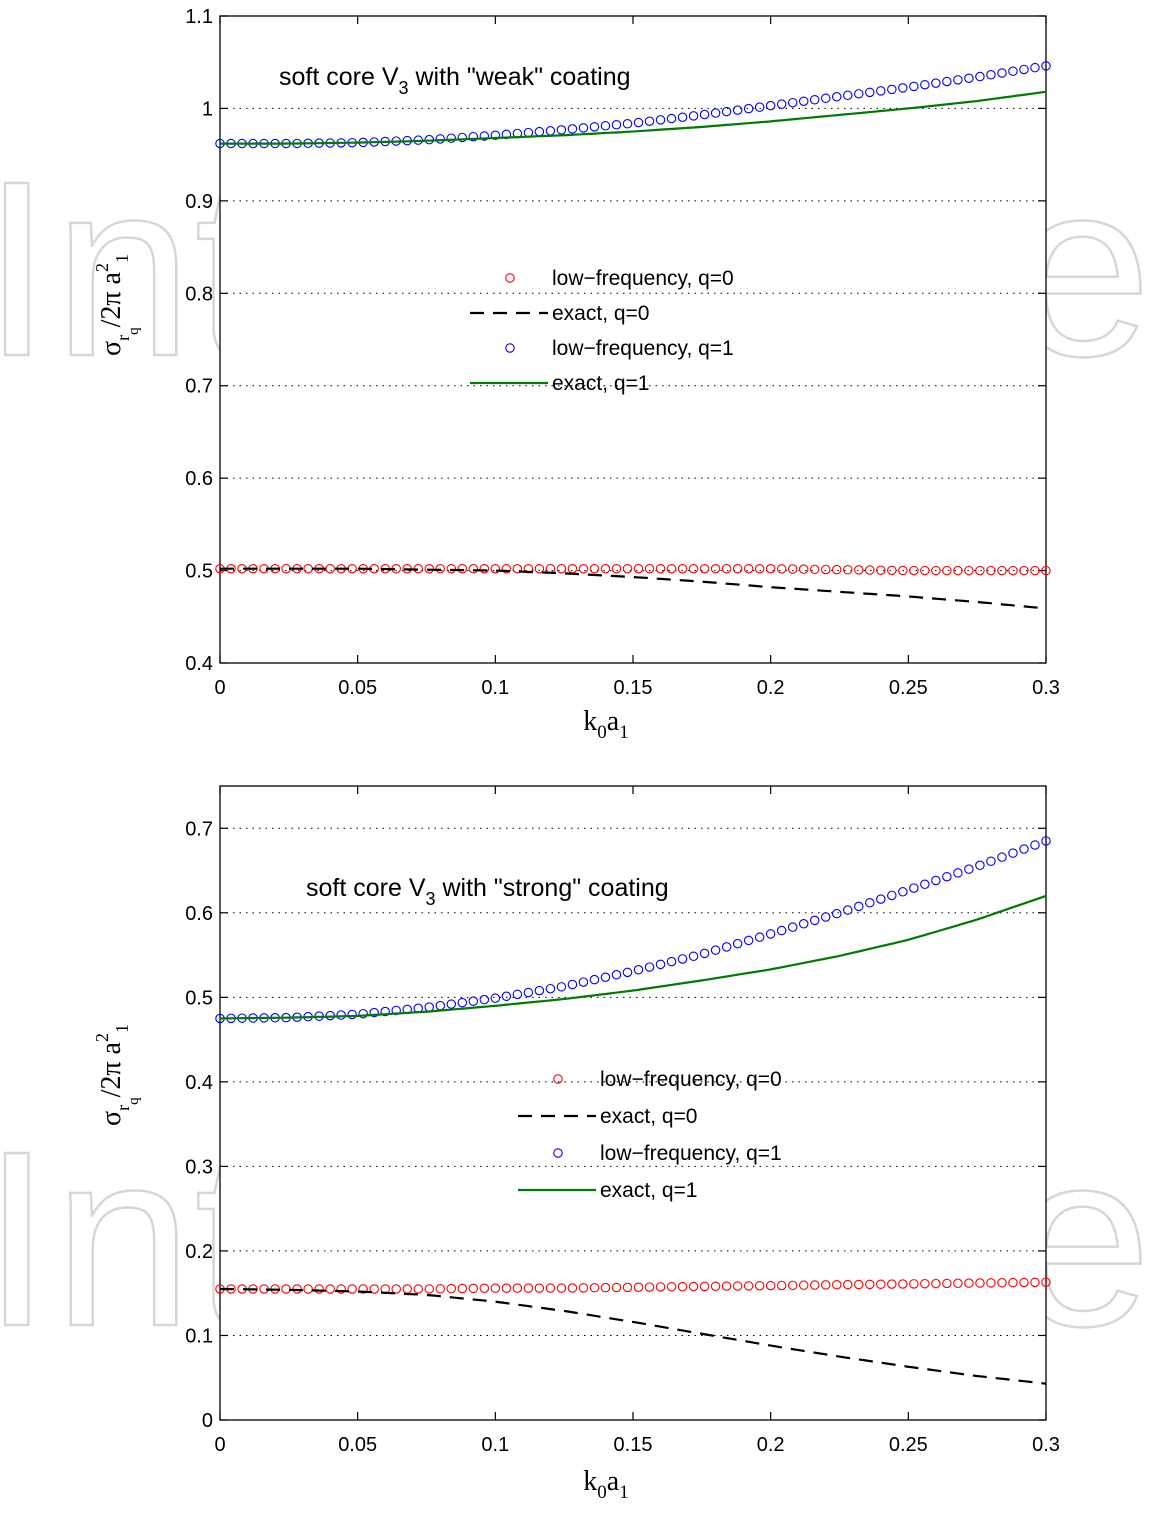 The width and height of the screenshot is (1156, 1516). I want to click on x-tick-label: 0.25, so click(908, 1445).